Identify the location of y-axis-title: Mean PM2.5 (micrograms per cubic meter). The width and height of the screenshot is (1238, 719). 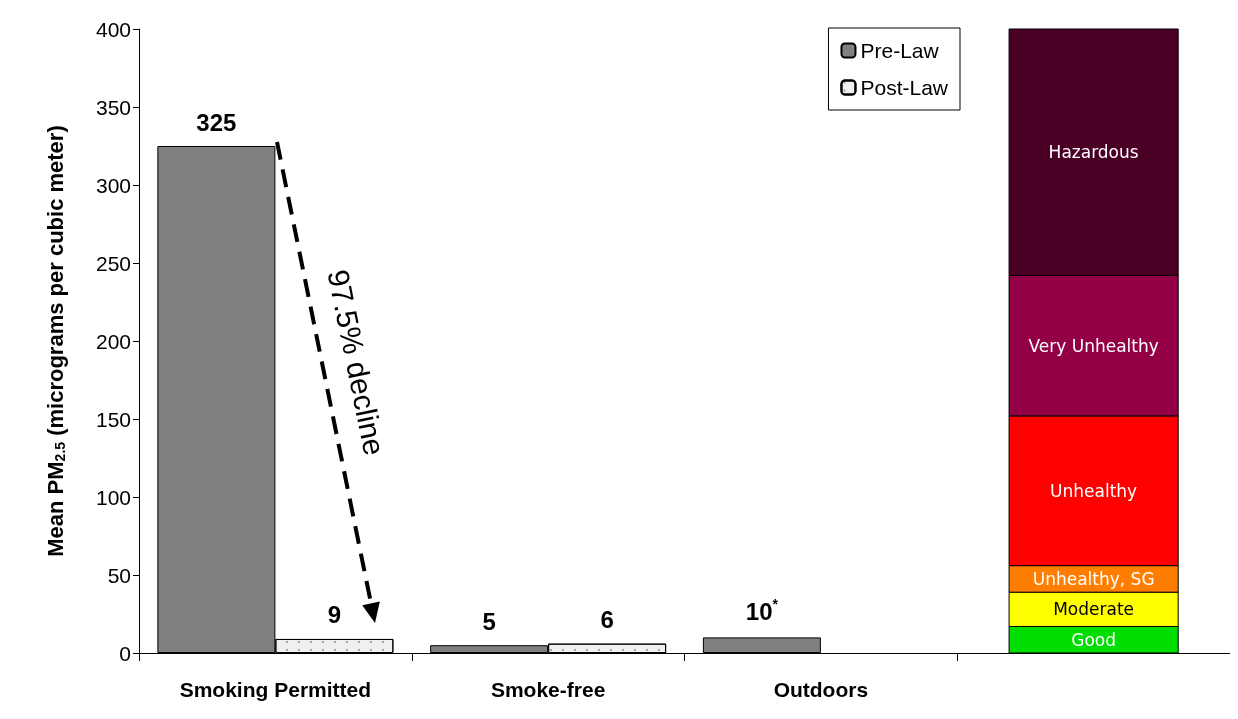
(55, 341).